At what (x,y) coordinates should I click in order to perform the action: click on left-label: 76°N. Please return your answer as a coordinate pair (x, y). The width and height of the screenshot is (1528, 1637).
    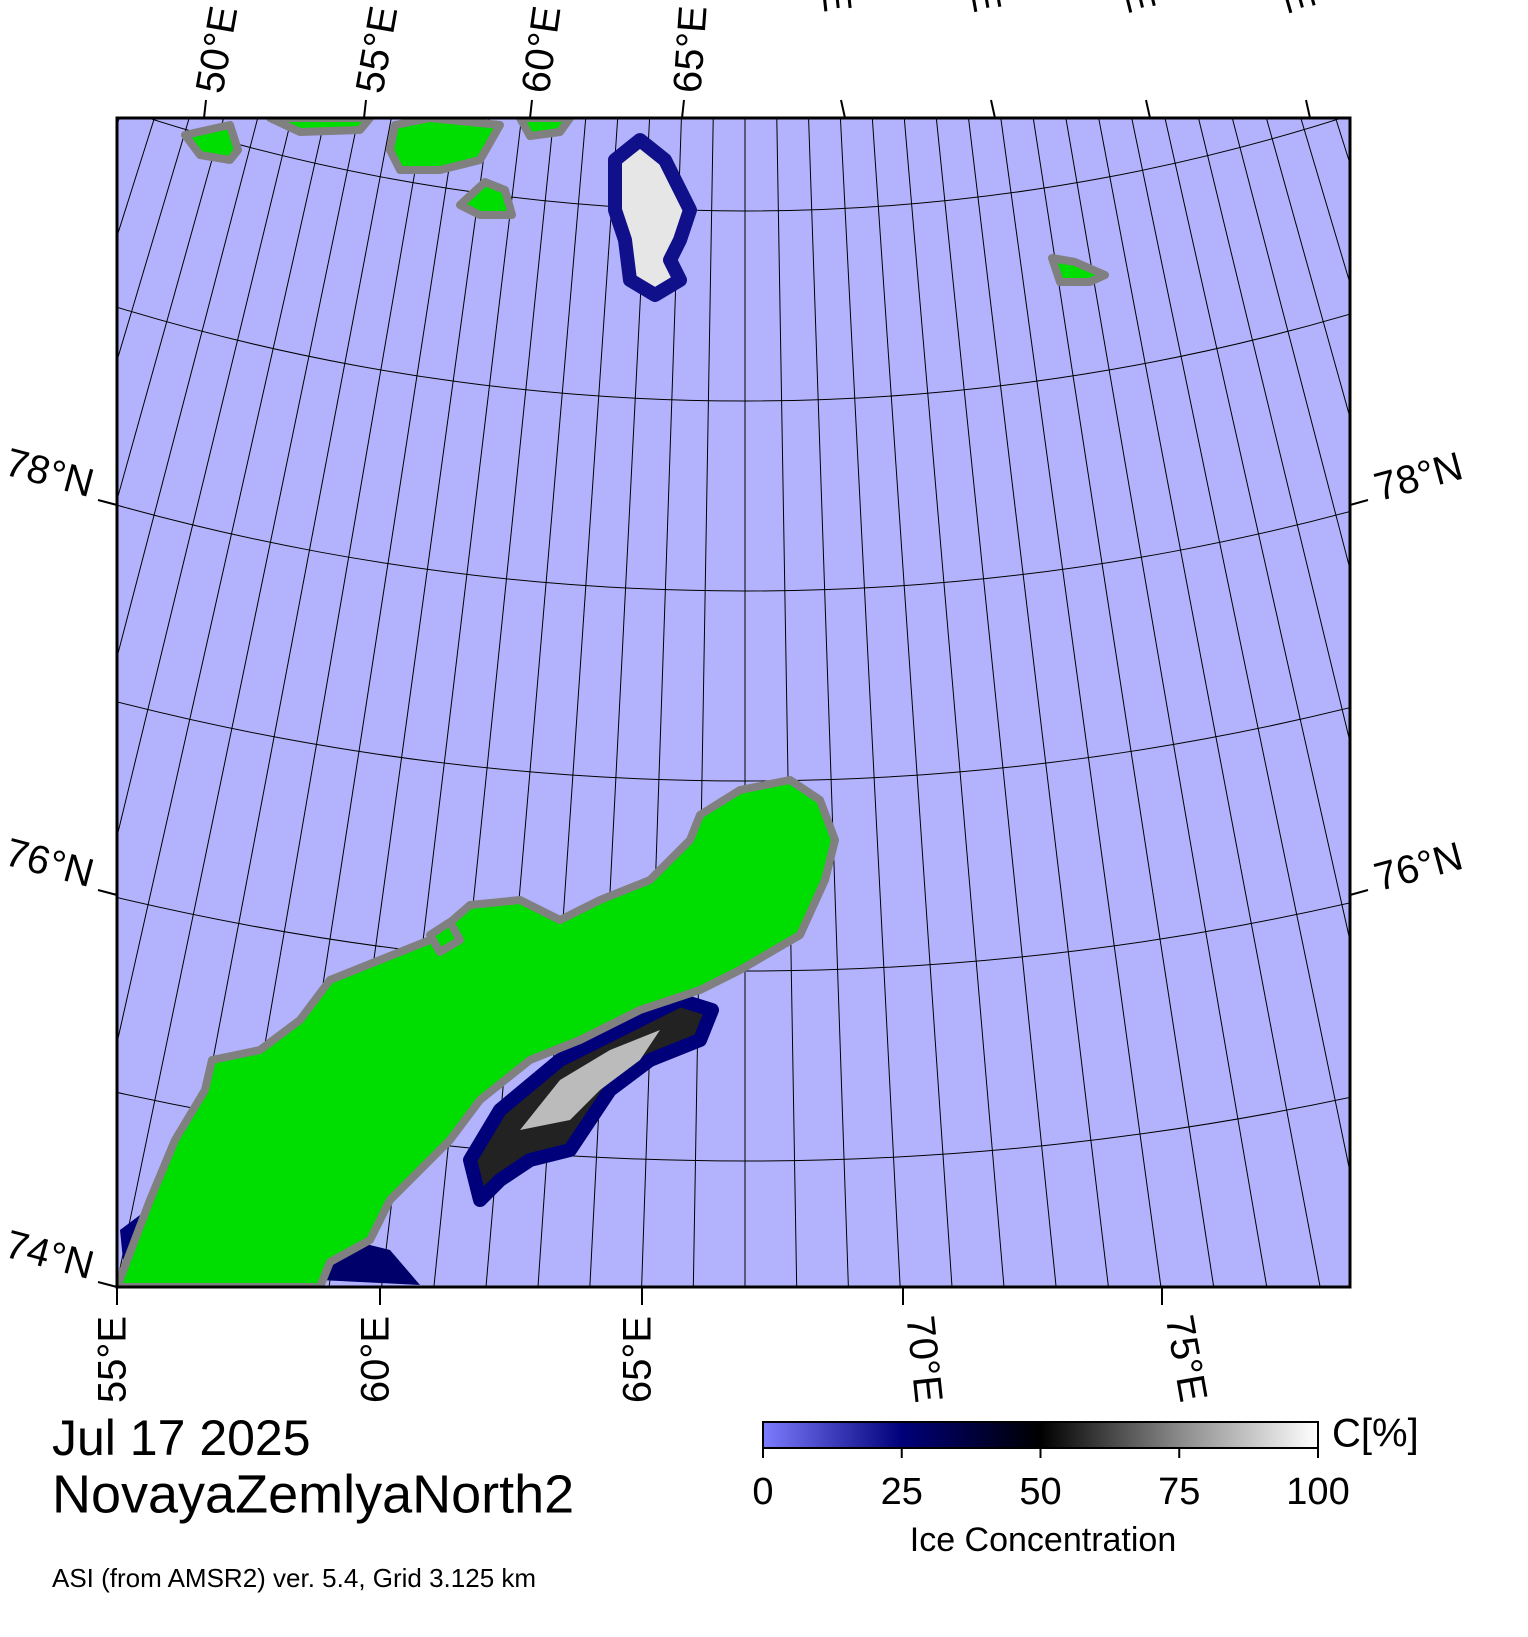
    Looking at the image, I should click on (50, 863).